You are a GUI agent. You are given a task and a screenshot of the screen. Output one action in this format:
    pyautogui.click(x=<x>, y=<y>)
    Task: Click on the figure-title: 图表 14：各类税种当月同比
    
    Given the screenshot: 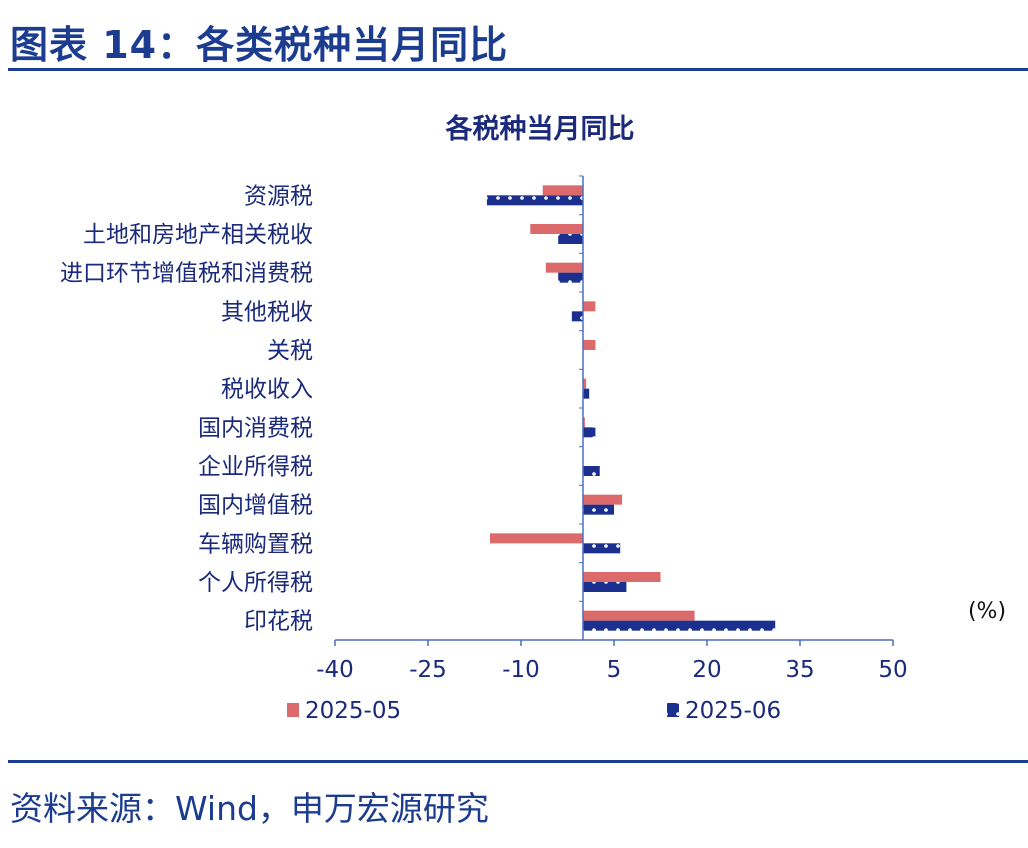 What is the action you would take?
    pyautogui.click(x=259, y=45)
    